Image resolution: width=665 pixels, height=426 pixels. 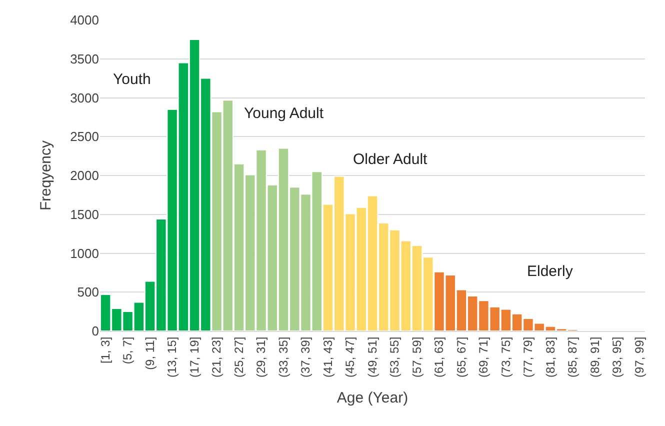 I want to click on x-tick-label: (65, 67], so click(x=461, y=357).